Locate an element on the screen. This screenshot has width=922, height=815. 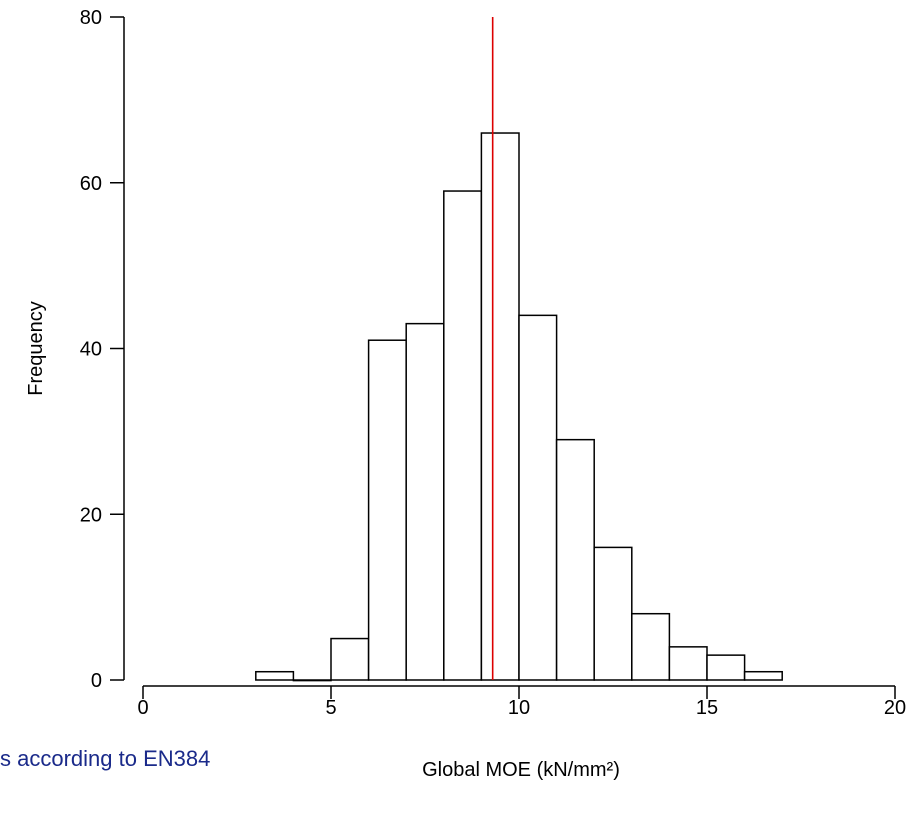
x-tick-label: 10 is located at coordinates (519, 708).